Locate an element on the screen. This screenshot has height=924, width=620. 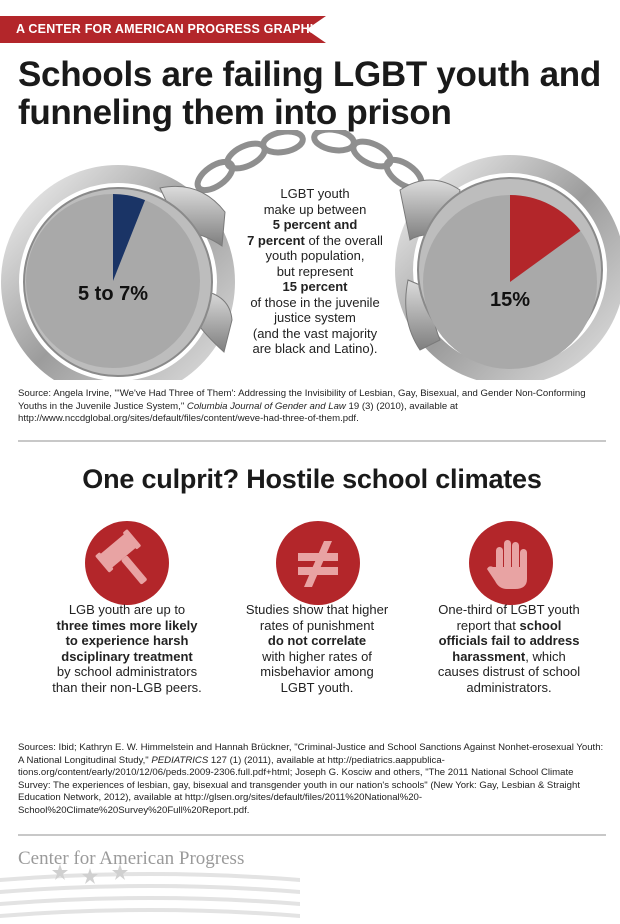
pie-left-label: 5 to 7% is located at coordinates (113, 294).